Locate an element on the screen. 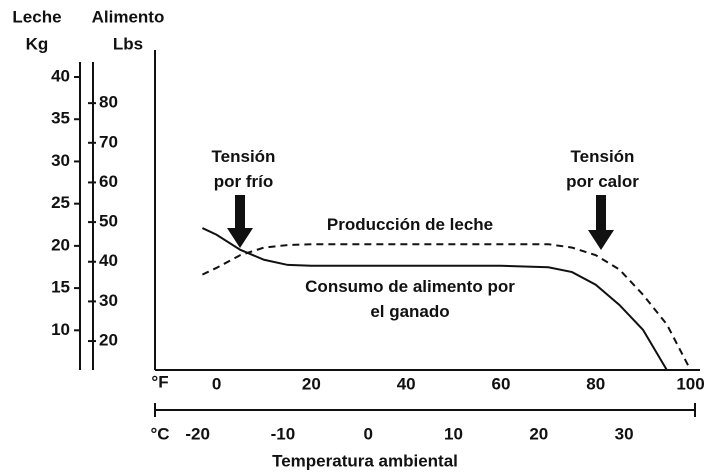 The width and height of the screenshot is (710, 476). x-tick-label: 80 is located at coordinates (595, 383).